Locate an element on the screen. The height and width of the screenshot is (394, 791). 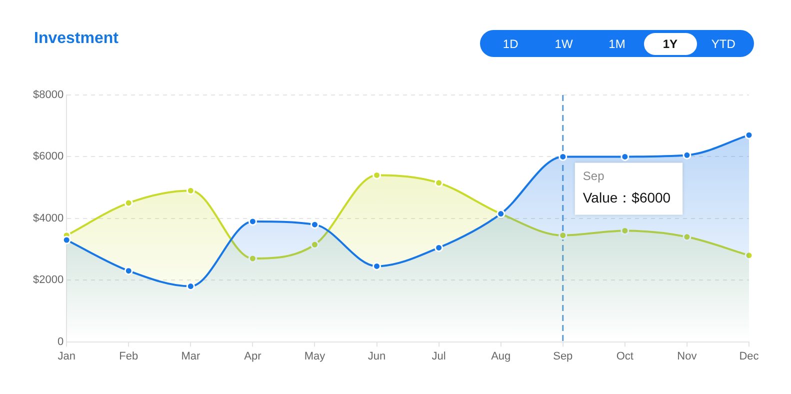
x-tick-label: Apr is located at coordinates (253, 356).